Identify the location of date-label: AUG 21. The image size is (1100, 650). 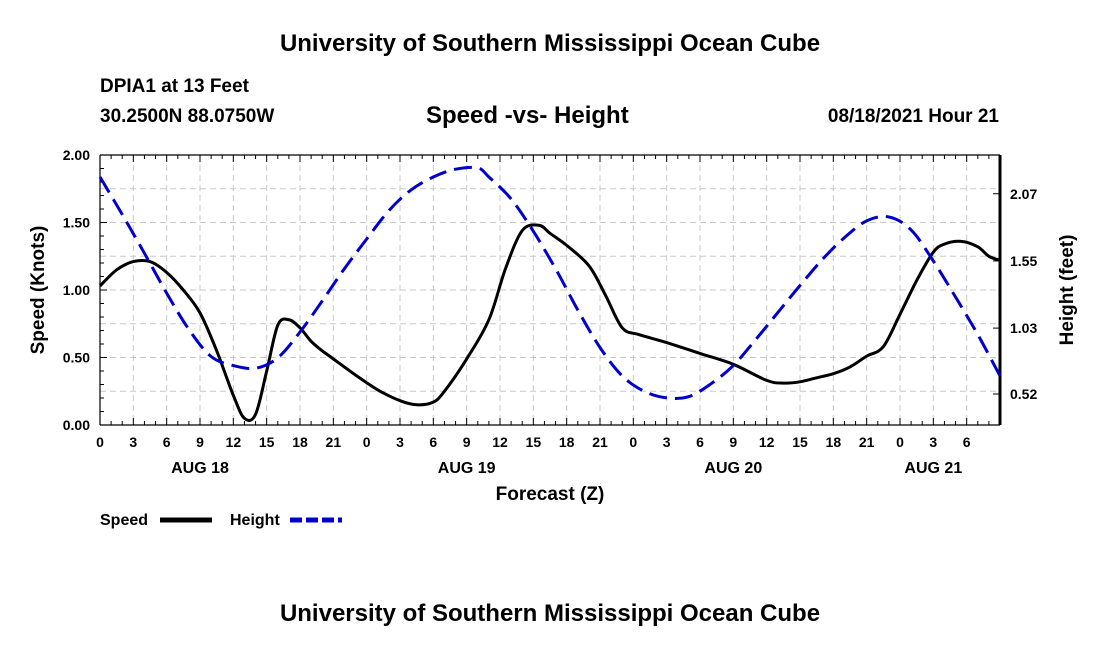
(933, 468).